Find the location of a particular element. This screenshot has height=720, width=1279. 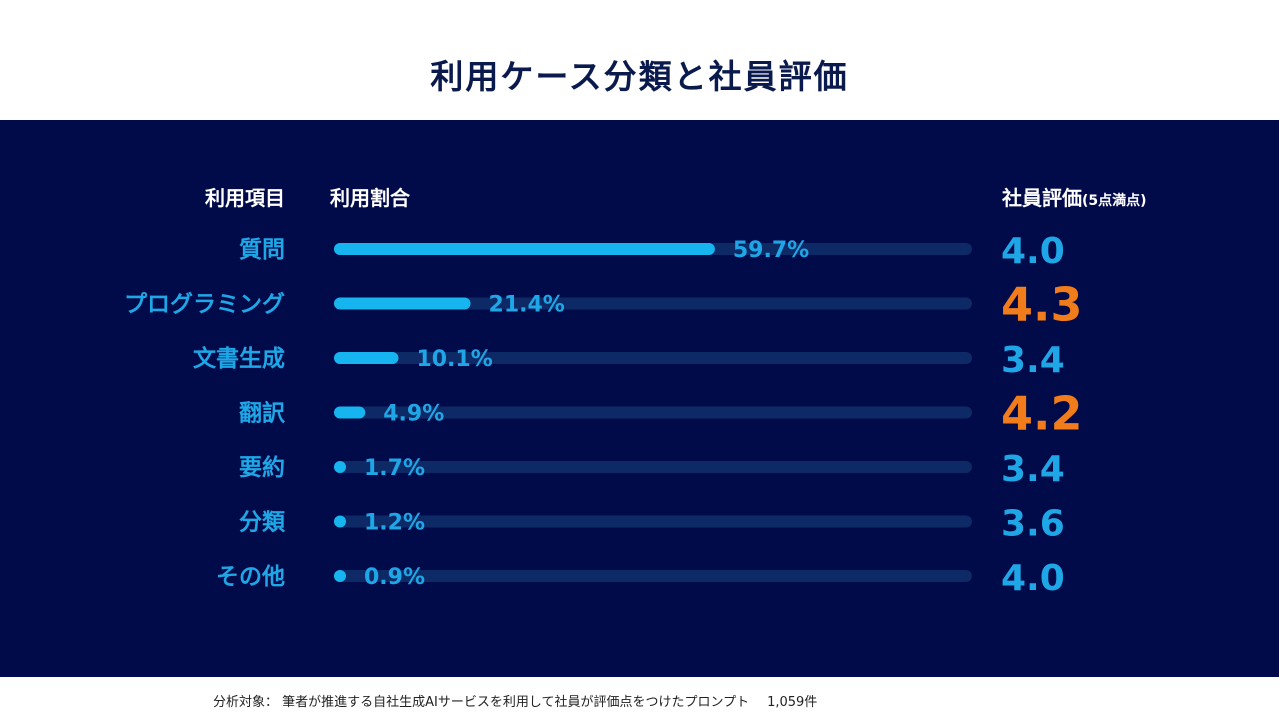

rating-label: 4.2 is located at coordinates (1042, 414).